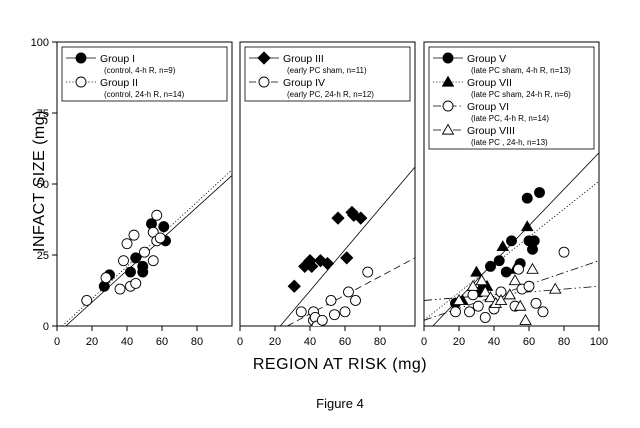 The height and width of the screenshot is (428, 640). What do you see at coordinates (448, 106) in the screenshot?
I see `legend-group-vi-marker` at bounding box center [448, 106].